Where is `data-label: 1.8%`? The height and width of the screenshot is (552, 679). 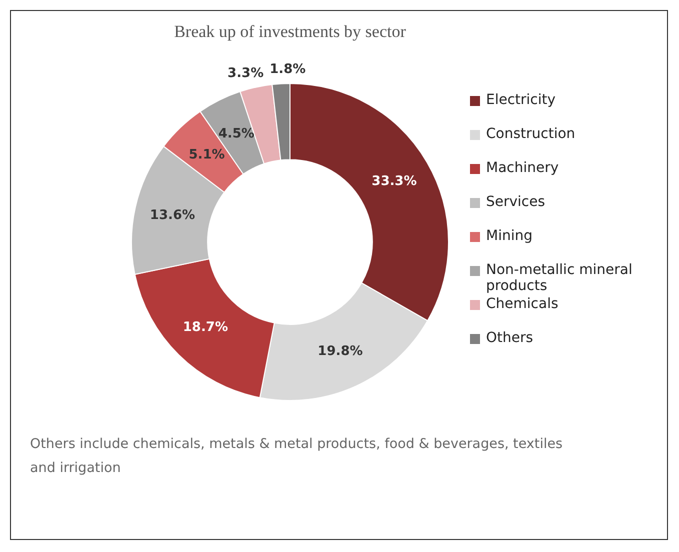 data-label: 1.8% is located at coordinates (288, 70).